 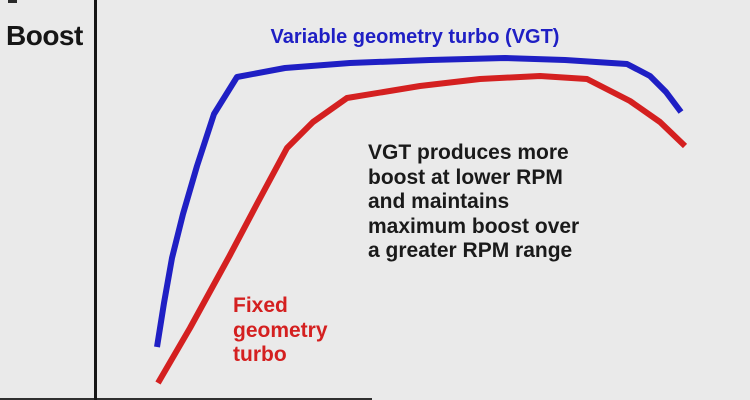 What do you see at coordinates (260, 305) in the screenshot?
I see `fgt-label-line: Fixed` at bounding box center [260, 305].